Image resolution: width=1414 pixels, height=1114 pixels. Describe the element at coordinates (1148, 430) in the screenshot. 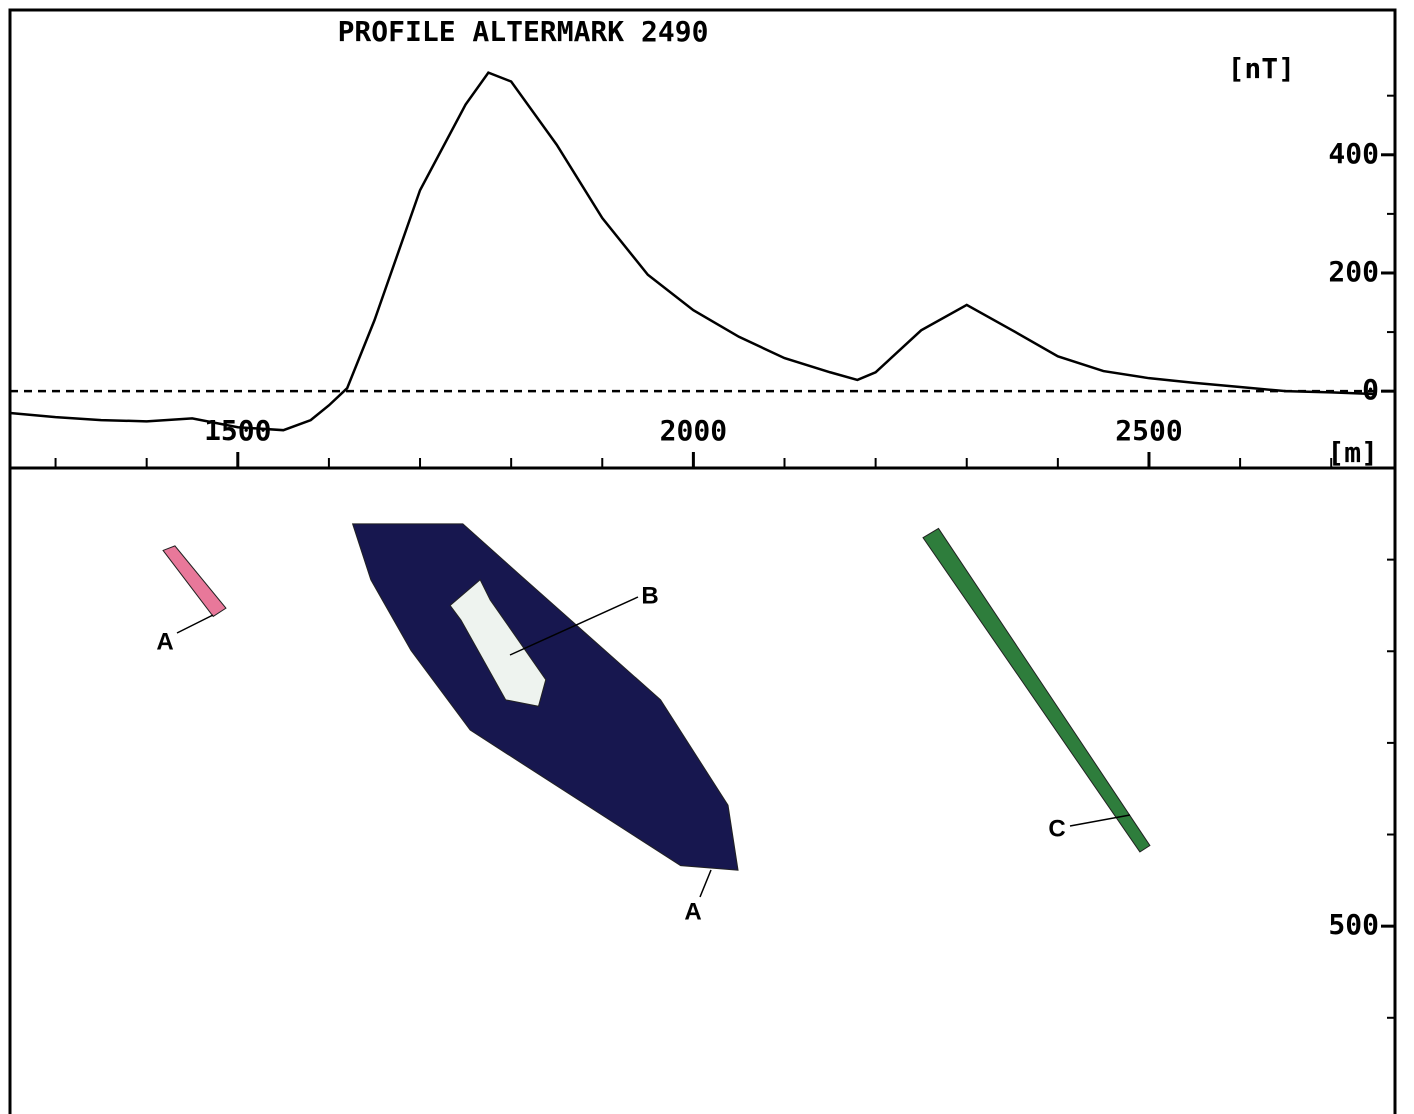

I see `x-tick-label: 2500` at that location.